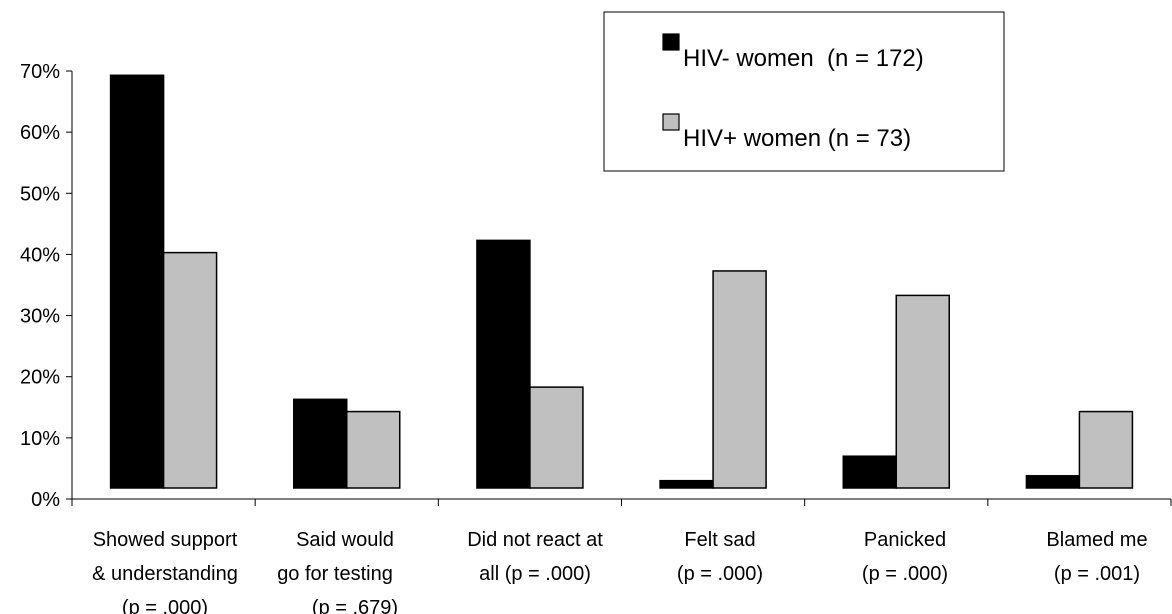 This screenshot has width=1172, height=614. What do you see at coordinates (40, 72) in the screenshot?
I see `y-tick-label: 70%` at bounding box center [40, 72].